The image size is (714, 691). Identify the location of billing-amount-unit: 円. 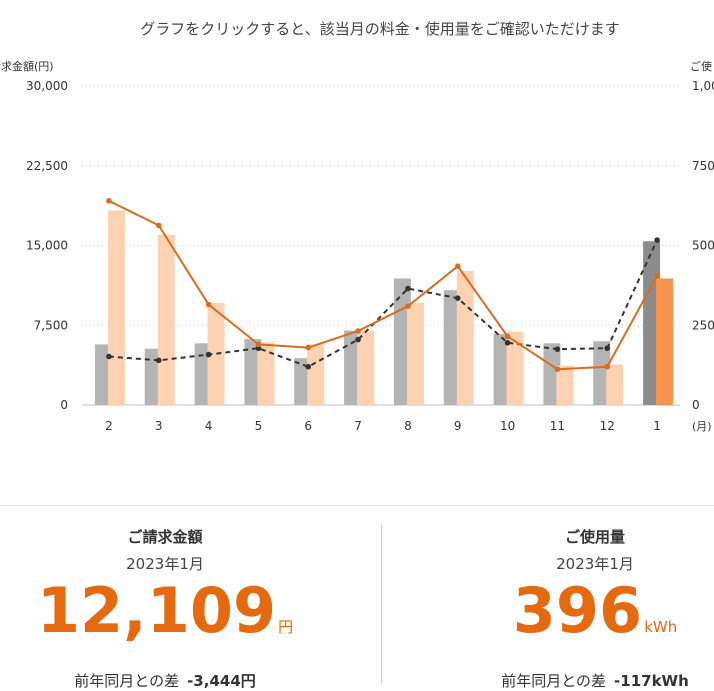
(286, 627).